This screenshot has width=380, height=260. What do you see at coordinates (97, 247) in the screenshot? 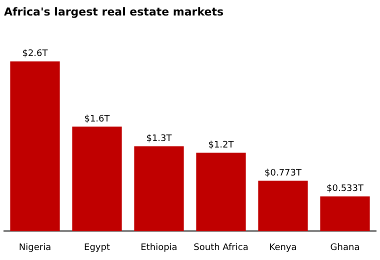
I see `x-tick-label: Egypt` at bounding box center [97, 247].